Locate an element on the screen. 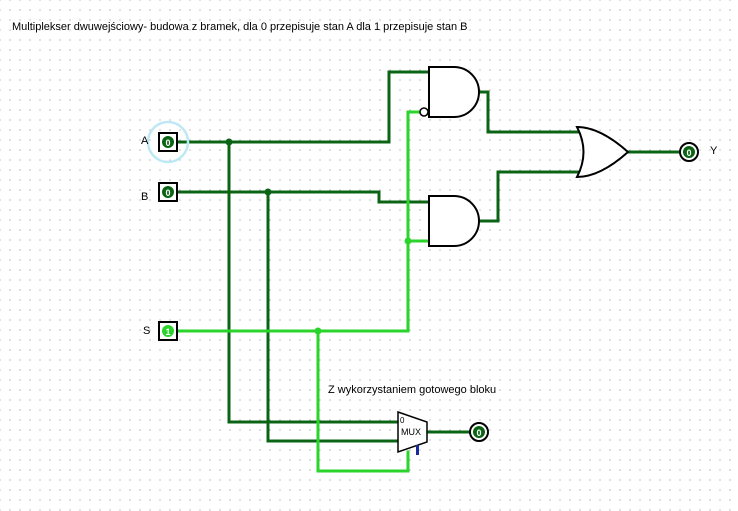 The width and height of the screenshot is (738, 511). wire-b-down is located at coordinates (333, 316).